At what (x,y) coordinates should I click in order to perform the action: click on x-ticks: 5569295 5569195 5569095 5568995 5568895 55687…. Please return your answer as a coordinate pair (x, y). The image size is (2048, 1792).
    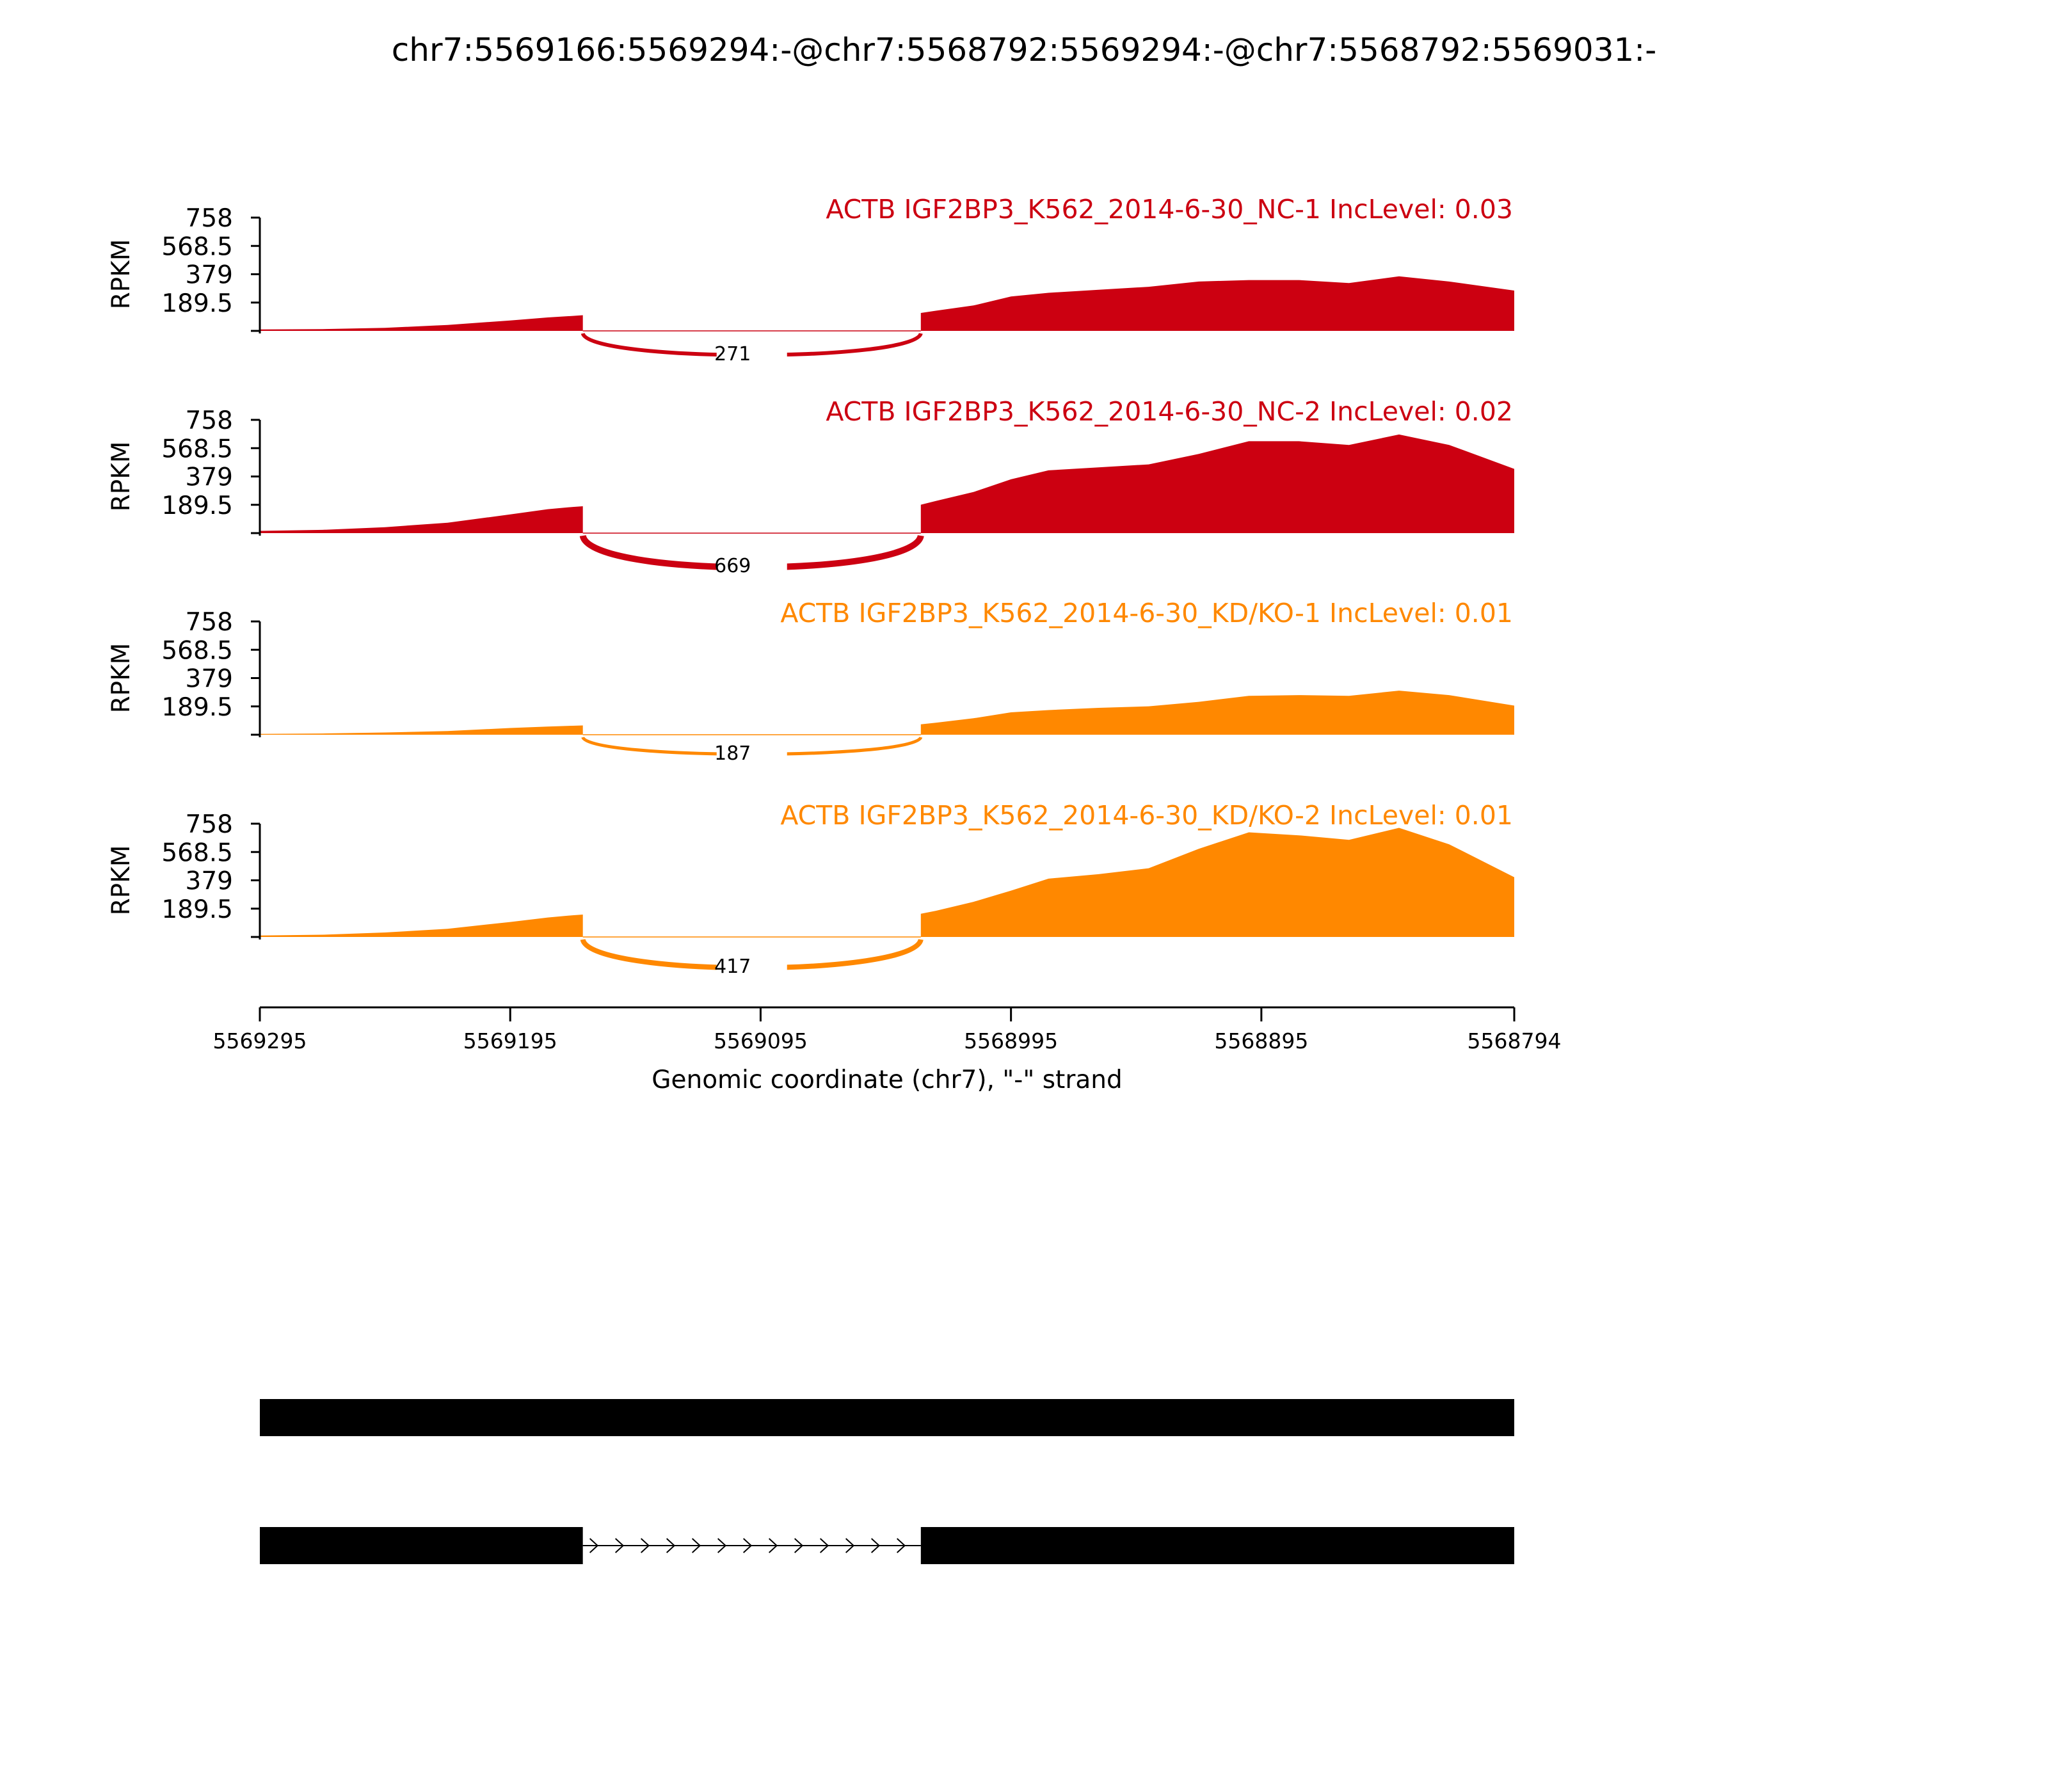
    Looking at the image, I should click on (887, 1030).